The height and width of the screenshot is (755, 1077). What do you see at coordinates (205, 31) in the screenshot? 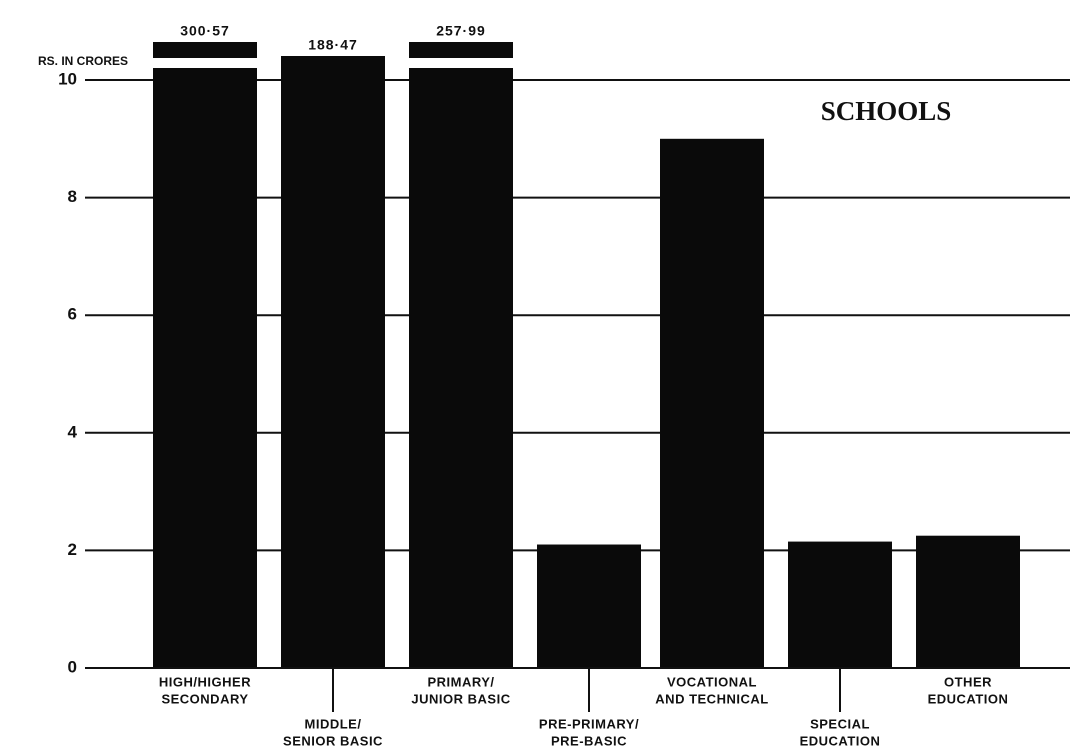
I see `value-label: 300·57` at bounding box center [205, 31].